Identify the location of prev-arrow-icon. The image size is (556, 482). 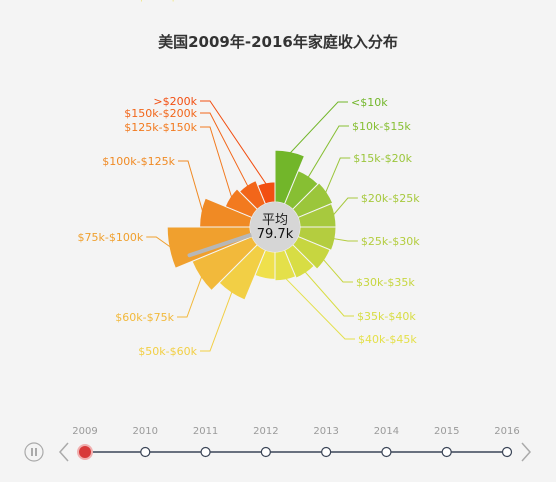
(63, 452).